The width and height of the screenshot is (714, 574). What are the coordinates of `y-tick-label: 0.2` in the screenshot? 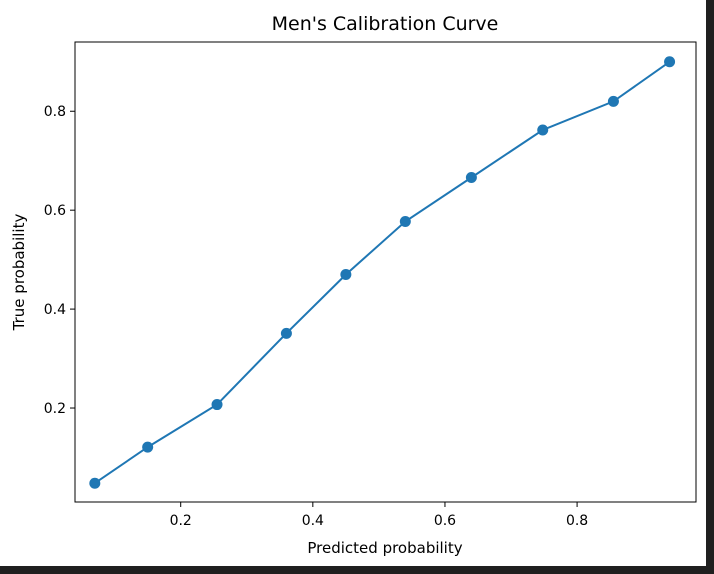 It's located at (55, 409).